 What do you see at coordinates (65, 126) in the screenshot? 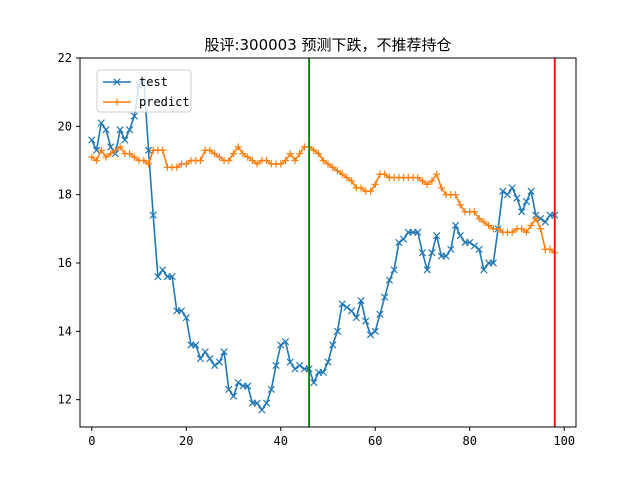
I see `y-tick-label: 20` at bounding box center [65, 126].